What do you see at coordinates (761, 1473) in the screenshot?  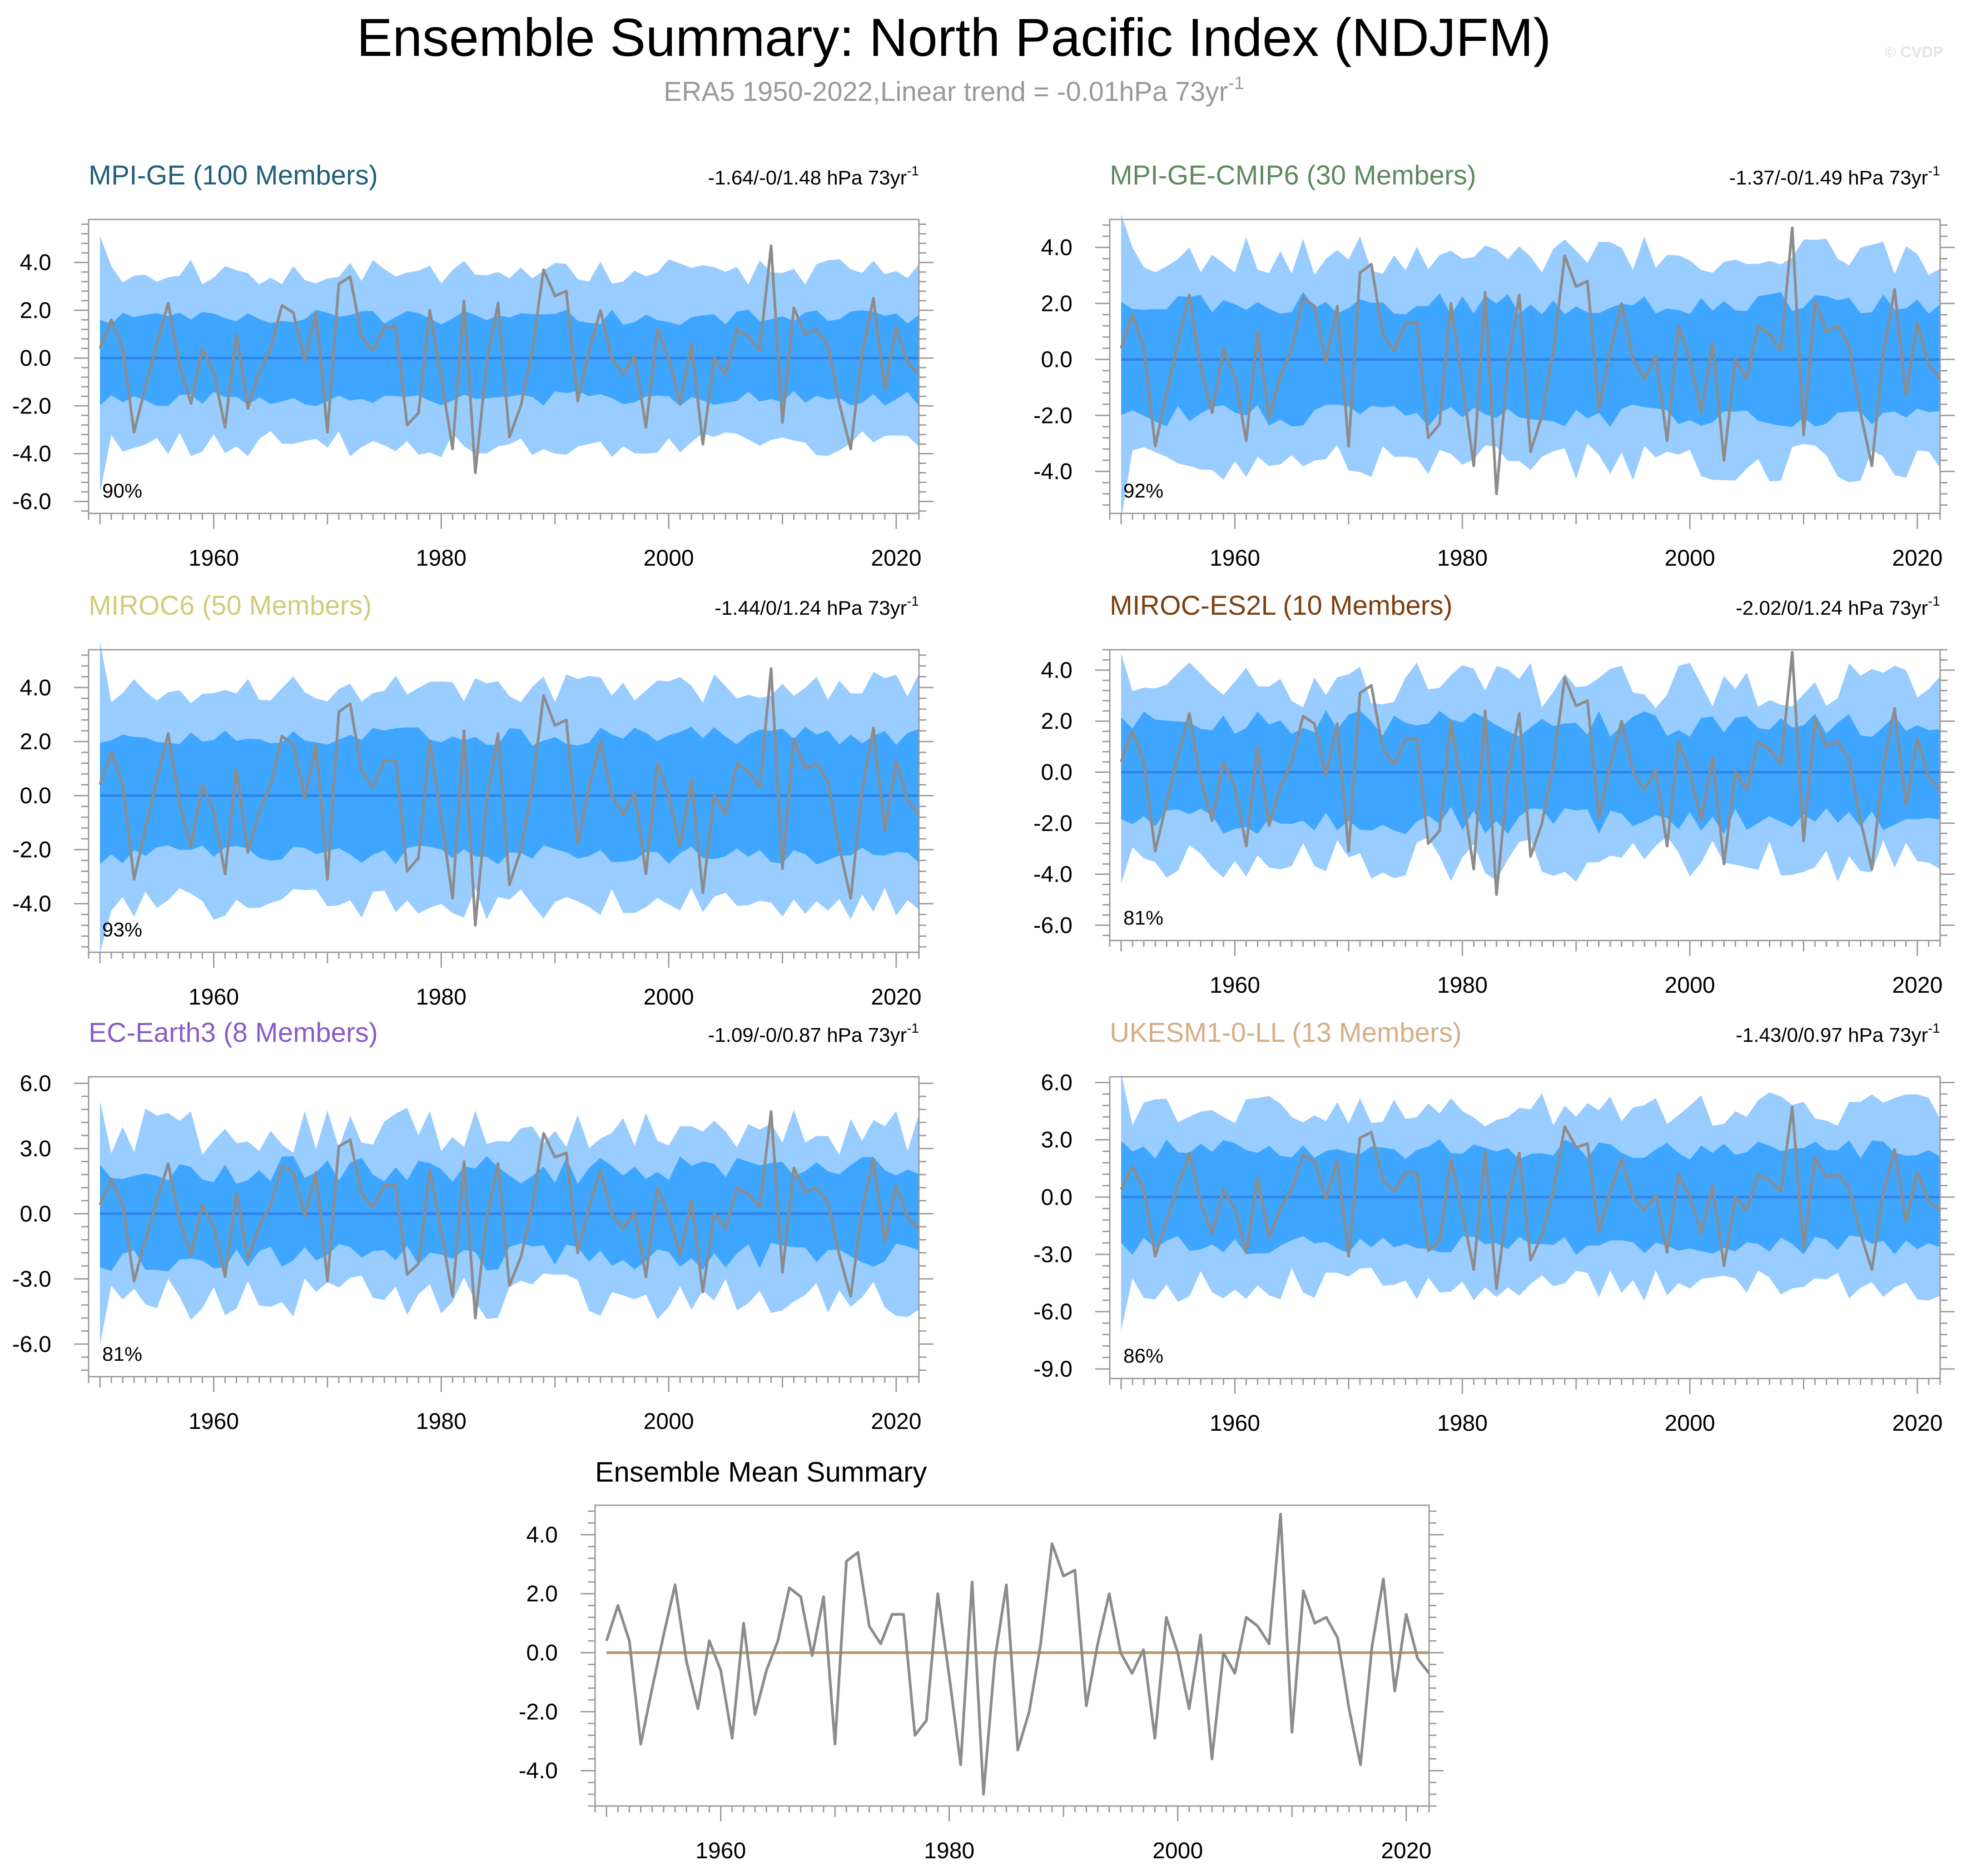 I see `panel-title: Ensemble Mean Summary` at bounding box center [761, 1473].